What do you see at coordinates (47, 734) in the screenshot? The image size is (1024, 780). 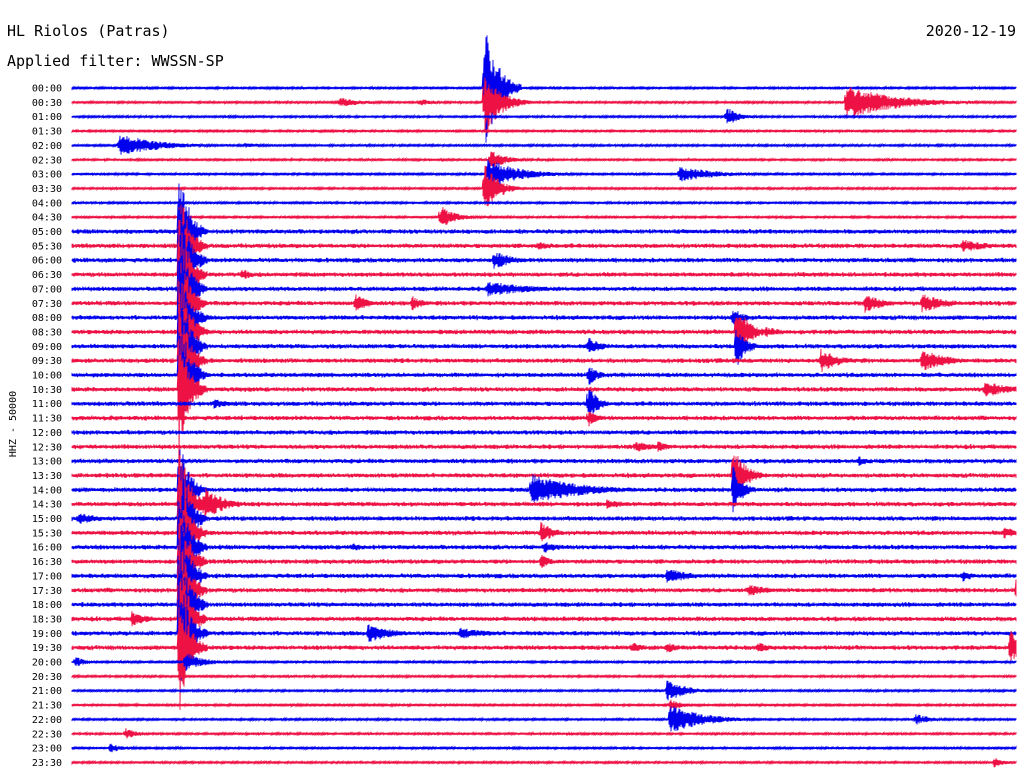 I see `time-tick-label: 22:30` at bounding box center [47, 734].